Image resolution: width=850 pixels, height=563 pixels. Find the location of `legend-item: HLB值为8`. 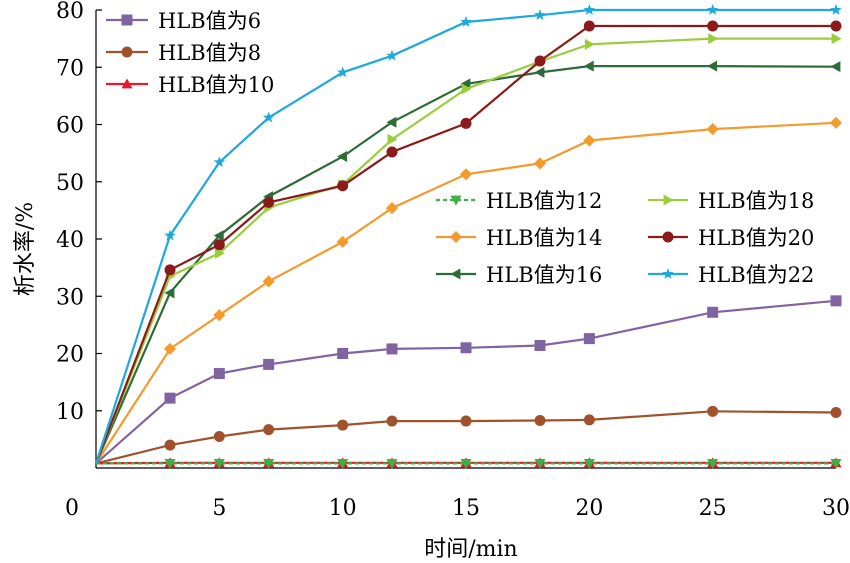

legend-item: HLB值为8 is located at coordinates (183, 53).